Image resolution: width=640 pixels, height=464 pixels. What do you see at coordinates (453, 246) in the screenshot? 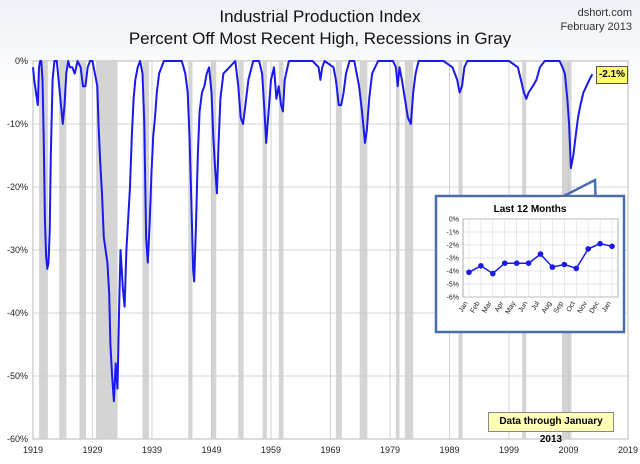
I see `inset-y-tick-label: -2%` at bounding box center [453, 246].